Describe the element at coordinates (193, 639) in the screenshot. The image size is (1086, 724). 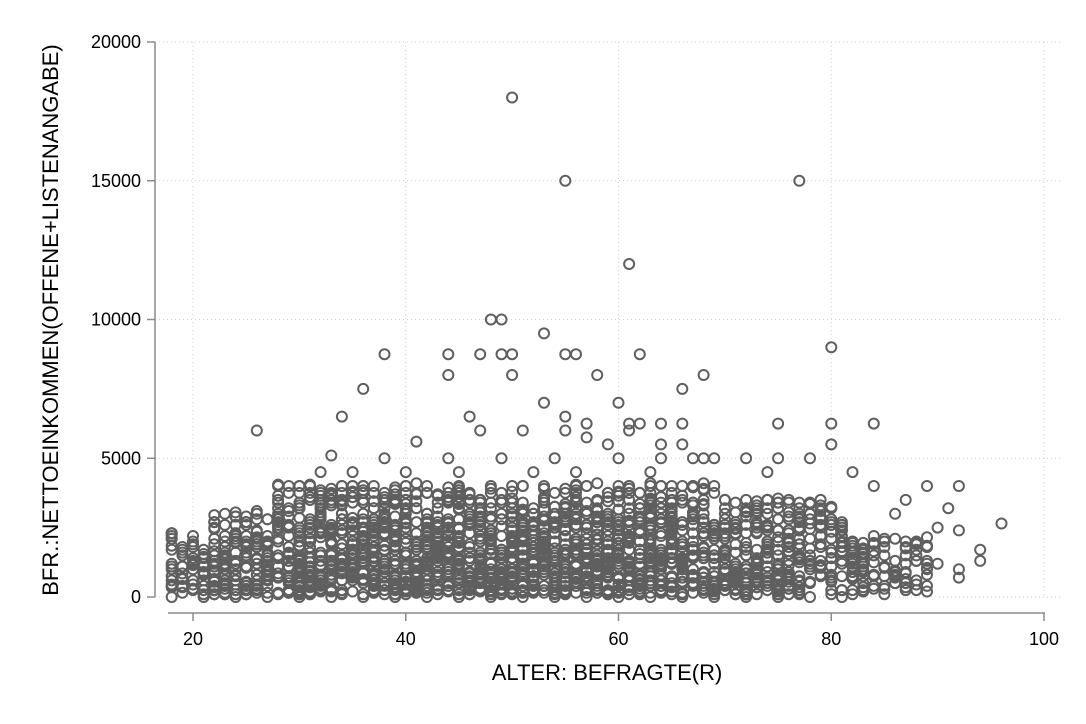
I see `x-tick-label: 20` at that location.